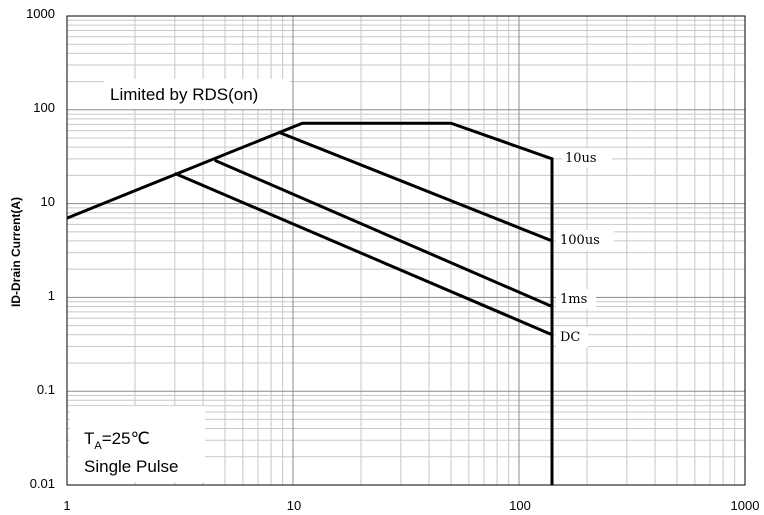  What do you see at coordinates (40, 13) in the screenshot?
I see `y-tick-label: 1000` at bounding box center [40, 13].